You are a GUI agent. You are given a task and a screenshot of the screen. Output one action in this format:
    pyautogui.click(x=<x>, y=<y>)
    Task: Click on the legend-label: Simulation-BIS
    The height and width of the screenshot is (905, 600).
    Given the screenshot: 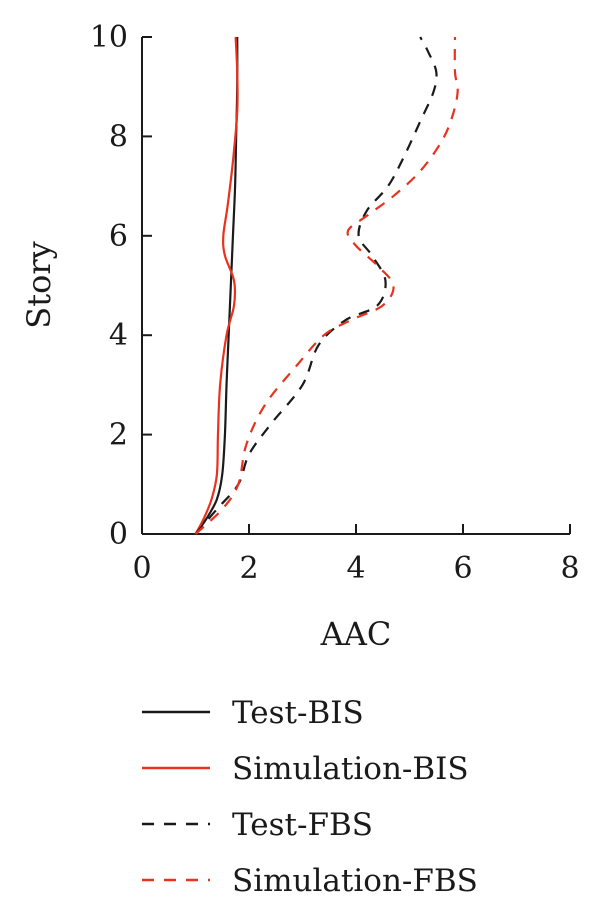 What is the action you would take?
    pyautogui.click(x=350, y=769)
    